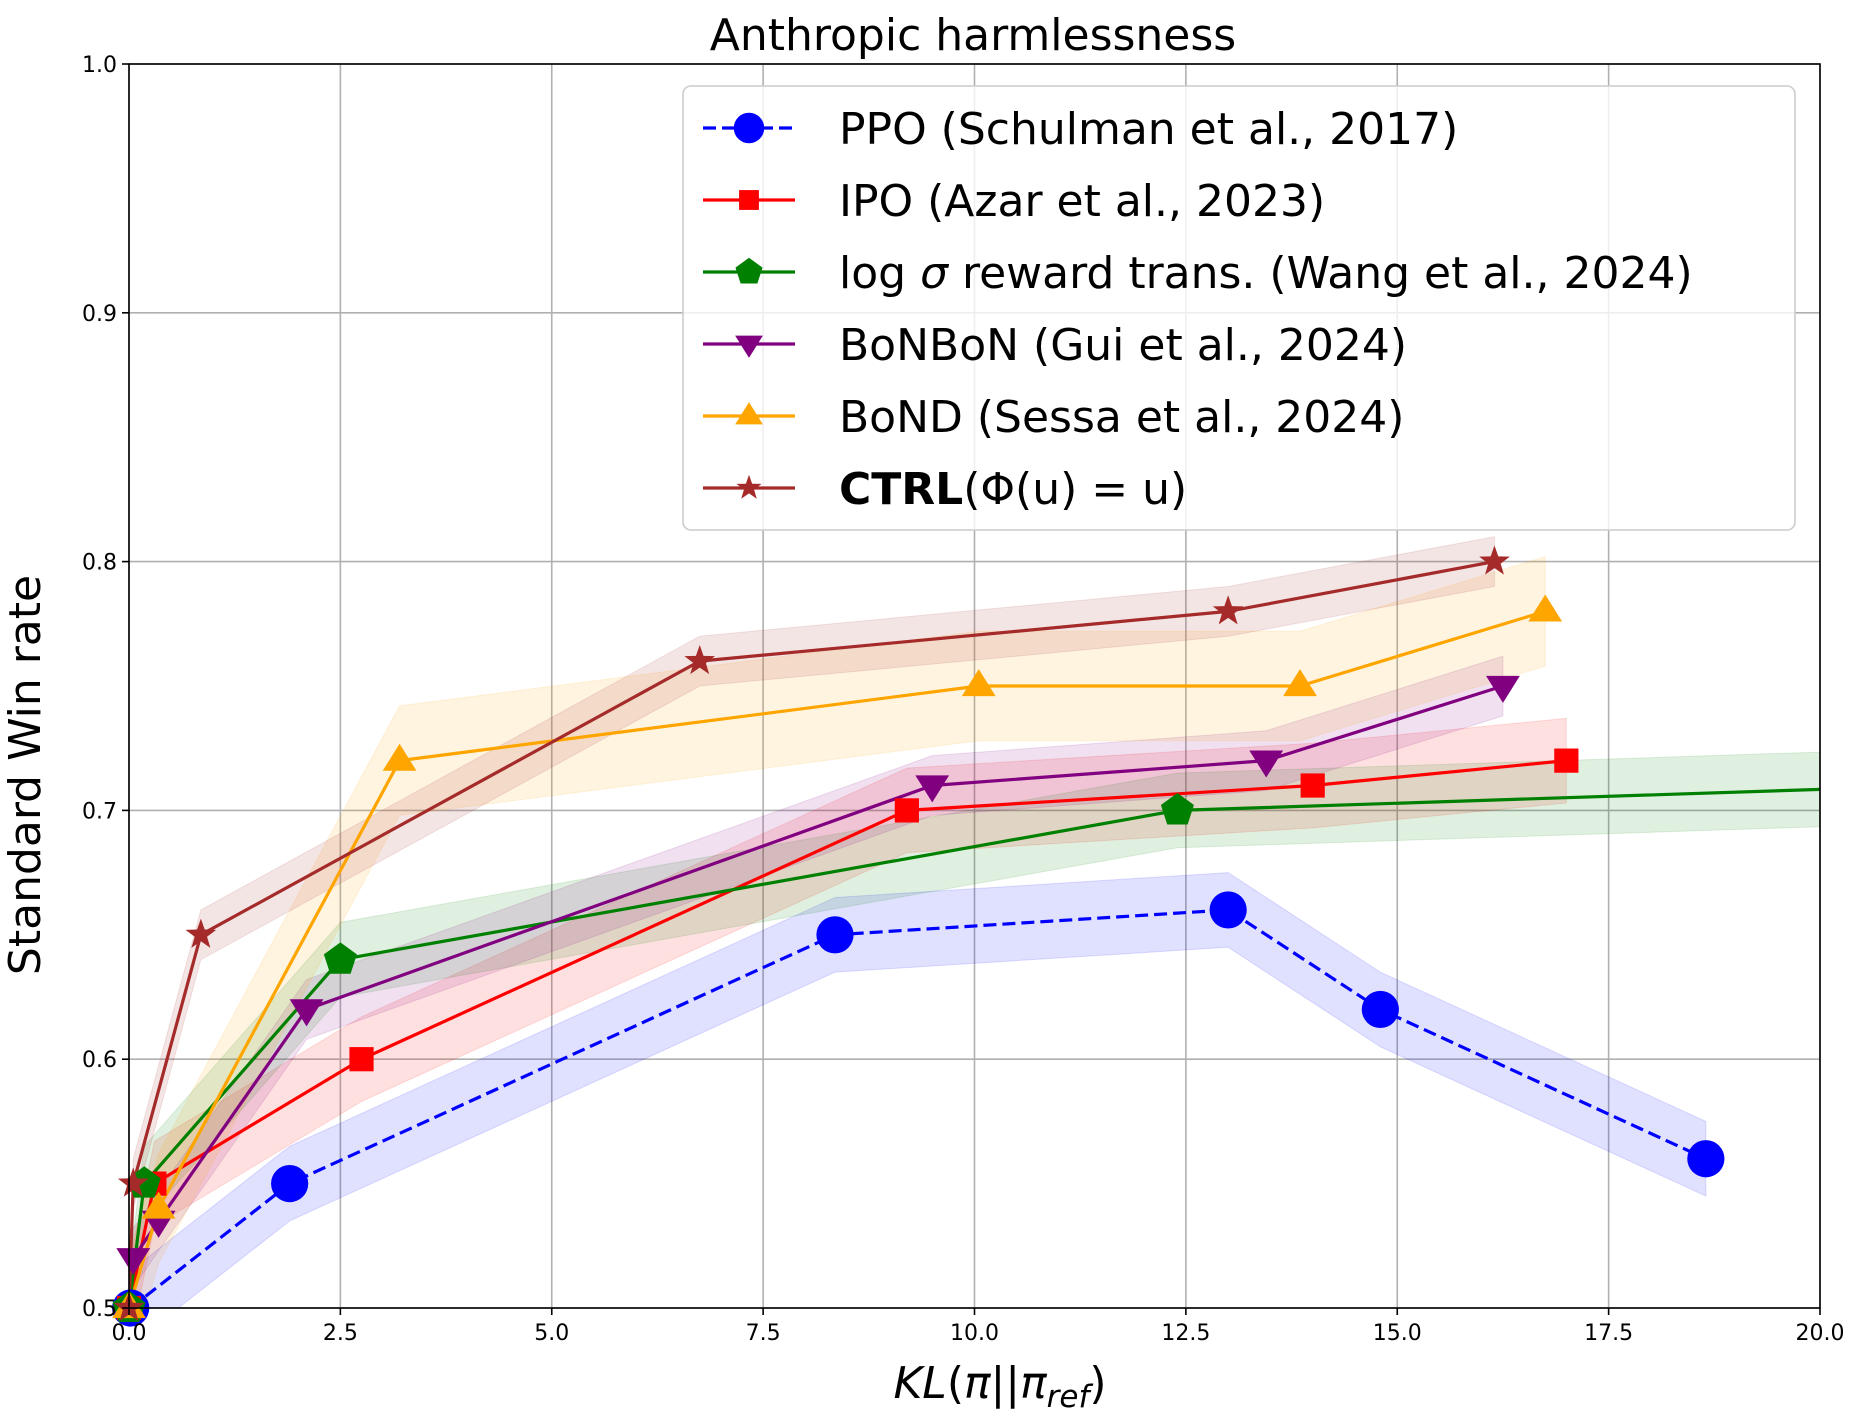  What do you see at coordinates (25, 775) in the screenshot?
I see `y-axis-title: Standard Win rate` at bounding box center [25, 775].